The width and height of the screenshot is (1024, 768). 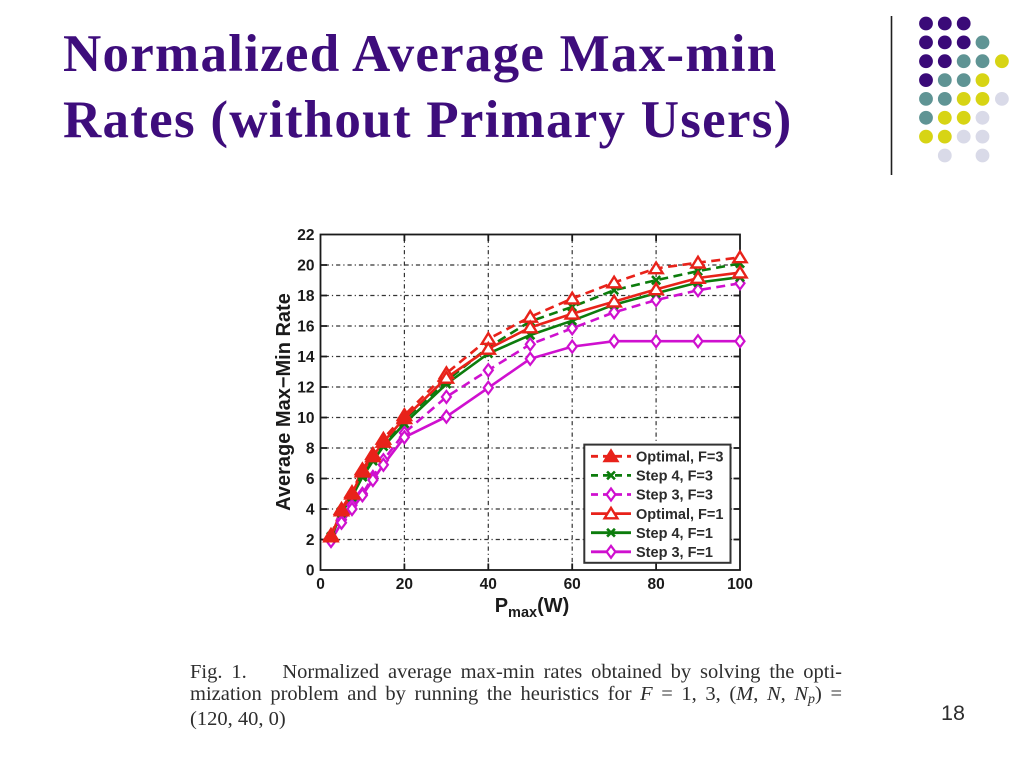 What do you see at coordinates (679, 515) in the screenshot?
I see `svg-text: Optimal, F=1` at bounding box center [679, 515].